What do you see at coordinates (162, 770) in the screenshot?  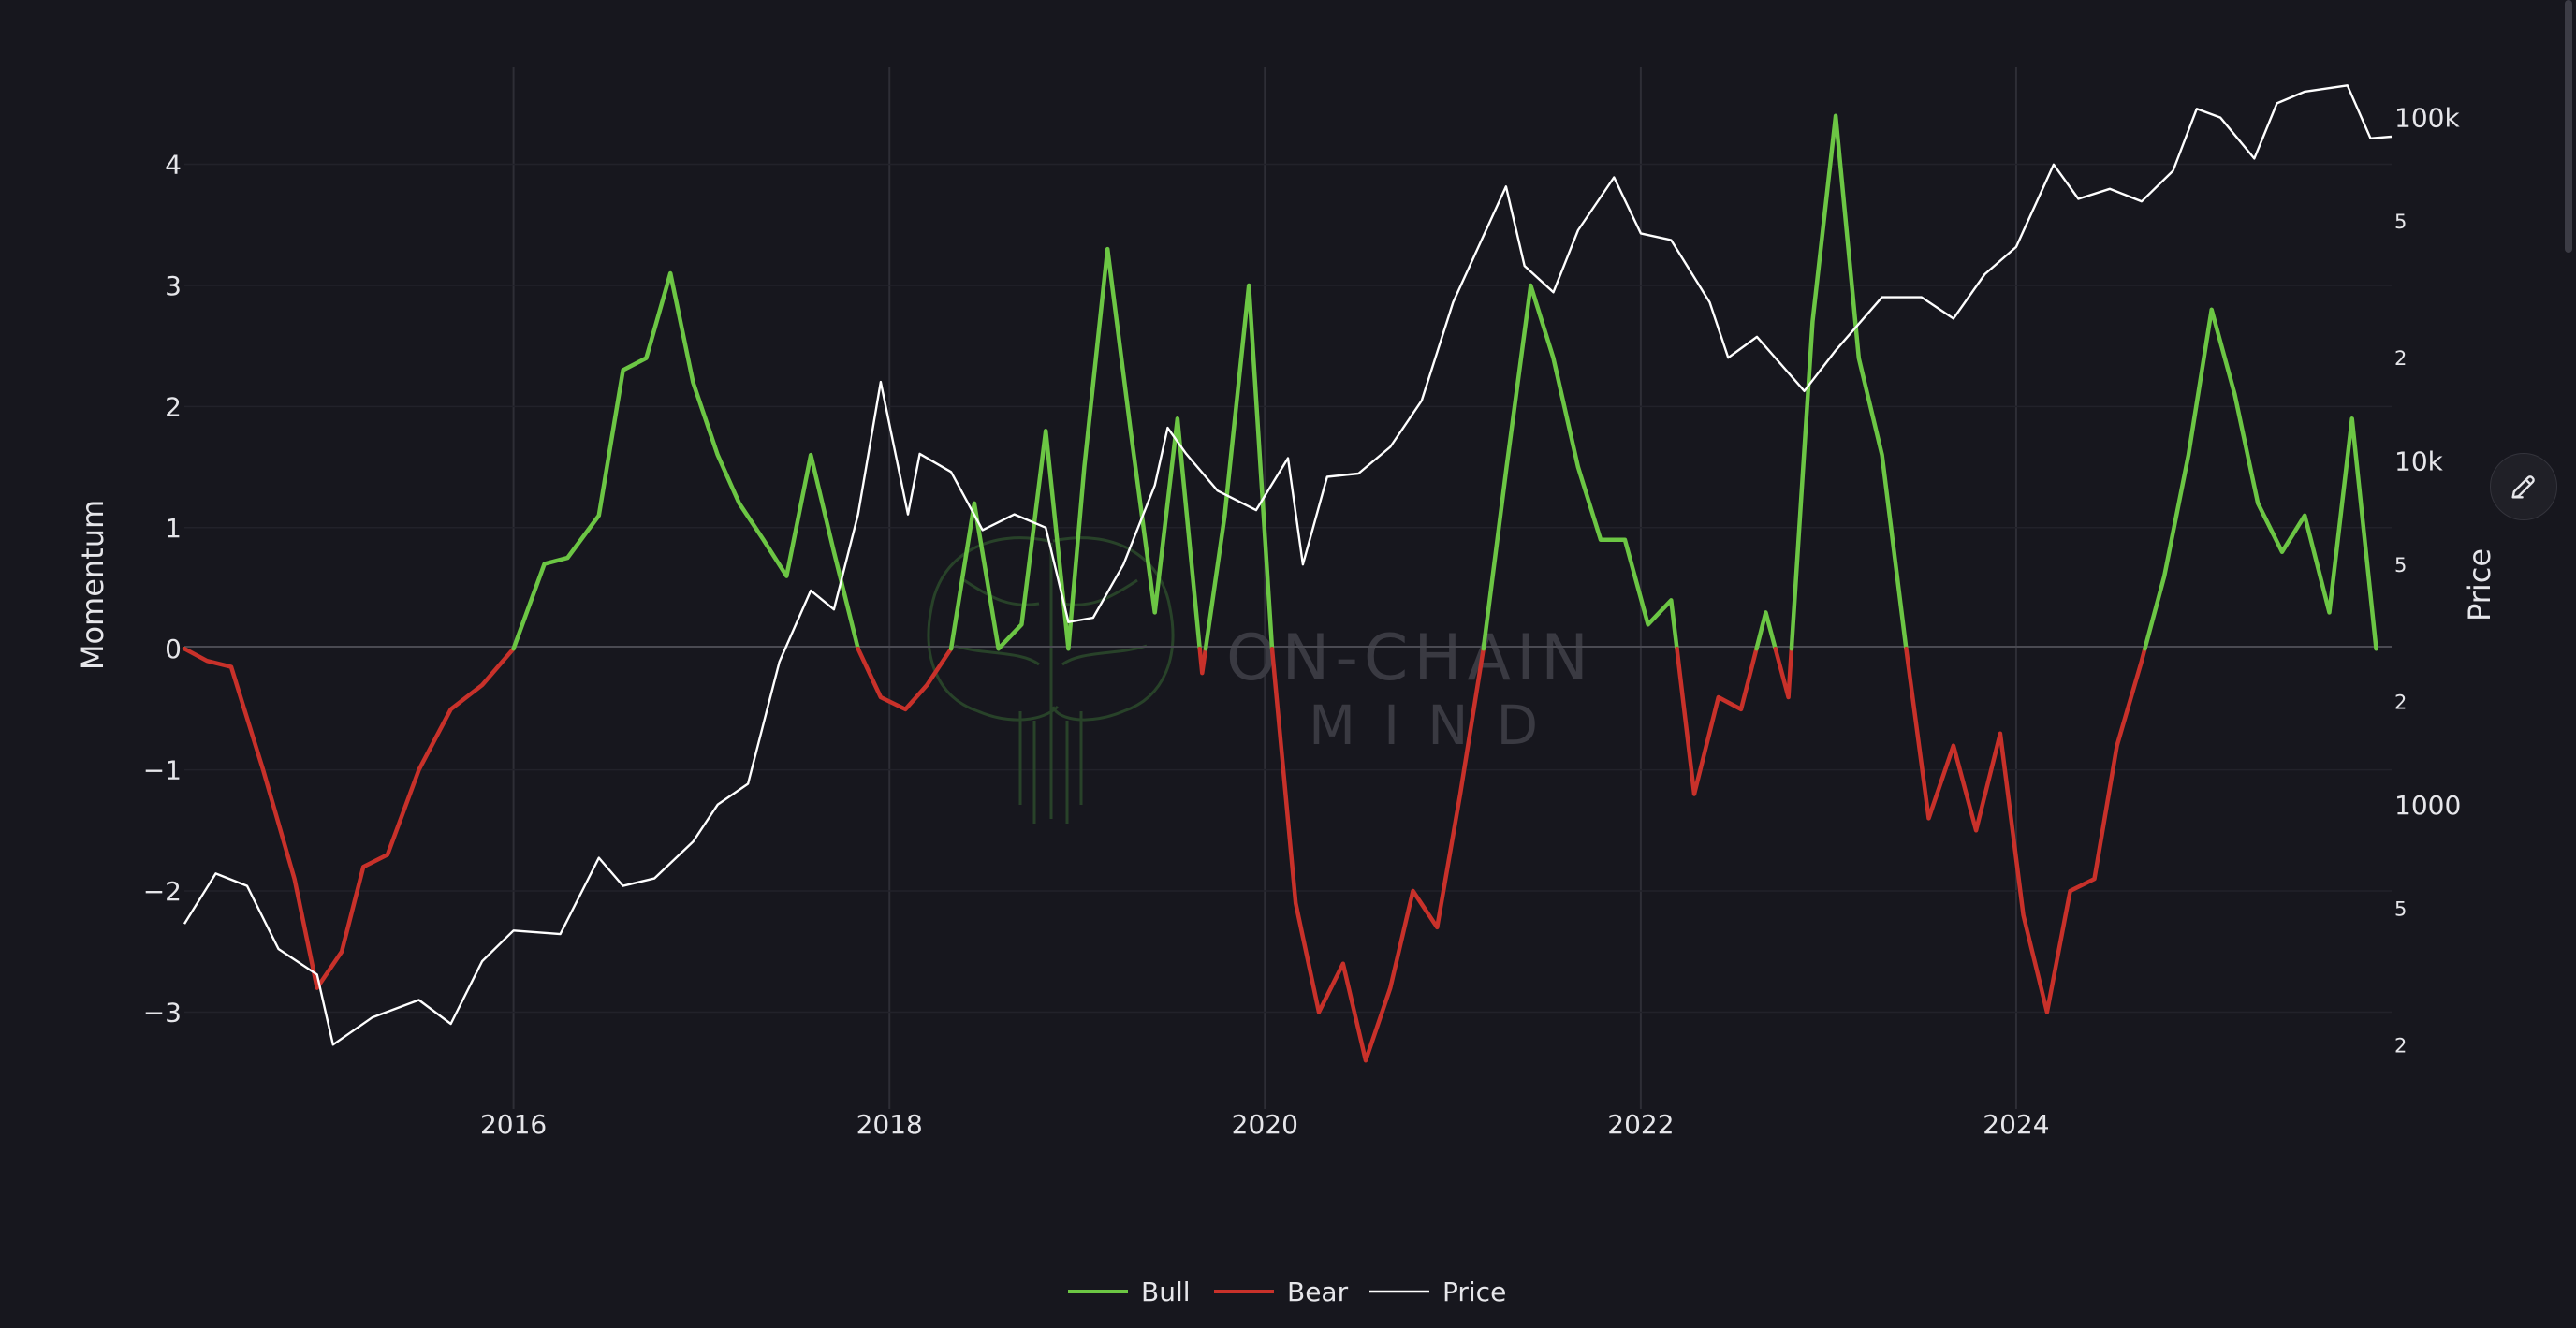 I see `y-tick-label-left: −1` at bounding box center [162, 770].